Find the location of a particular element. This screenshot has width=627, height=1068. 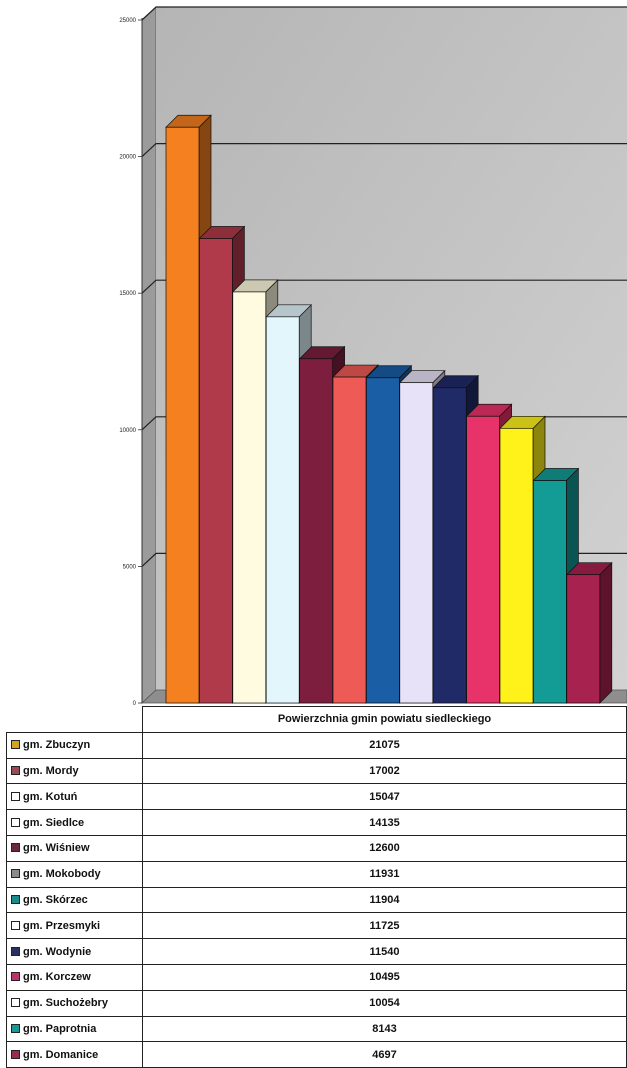

table-row: gm. Wiśniew 12600 is located at coordinates (316, 848).